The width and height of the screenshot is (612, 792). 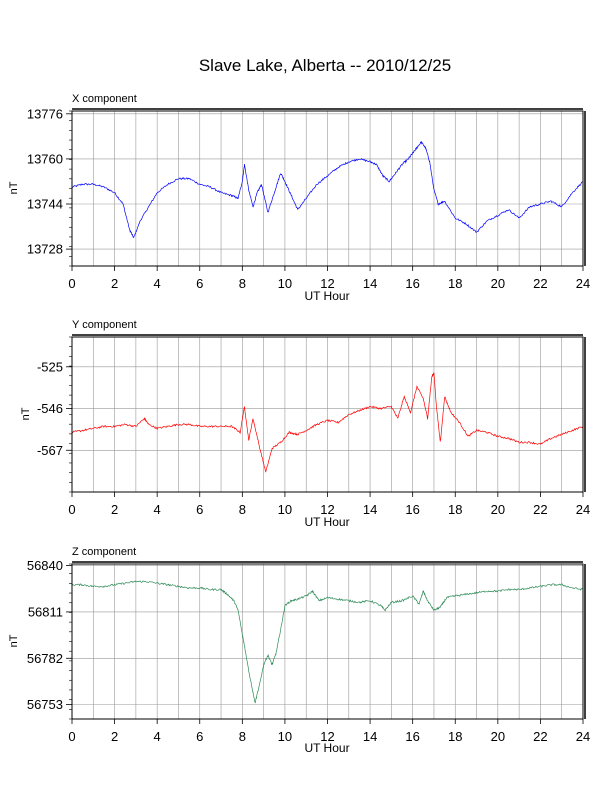 What do you see at coordinates (50, 408) in the screenshot?
I see `y-tick-label: -546` at bounding box center [50, 408].